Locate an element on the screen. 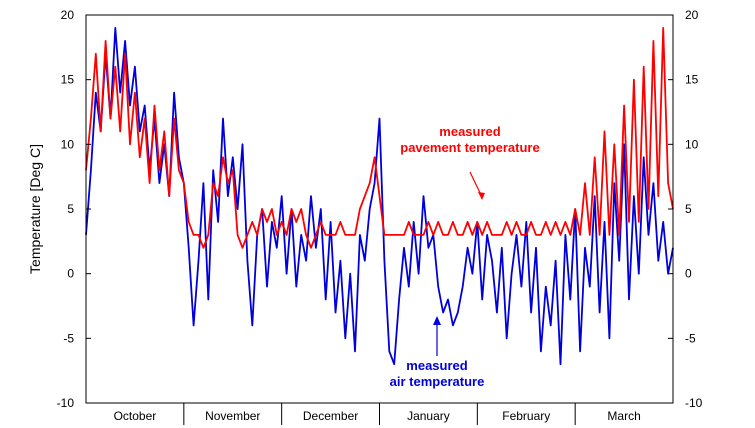 The image size is (755, 428). x-month-label: December is located at coordinates (330, 416).